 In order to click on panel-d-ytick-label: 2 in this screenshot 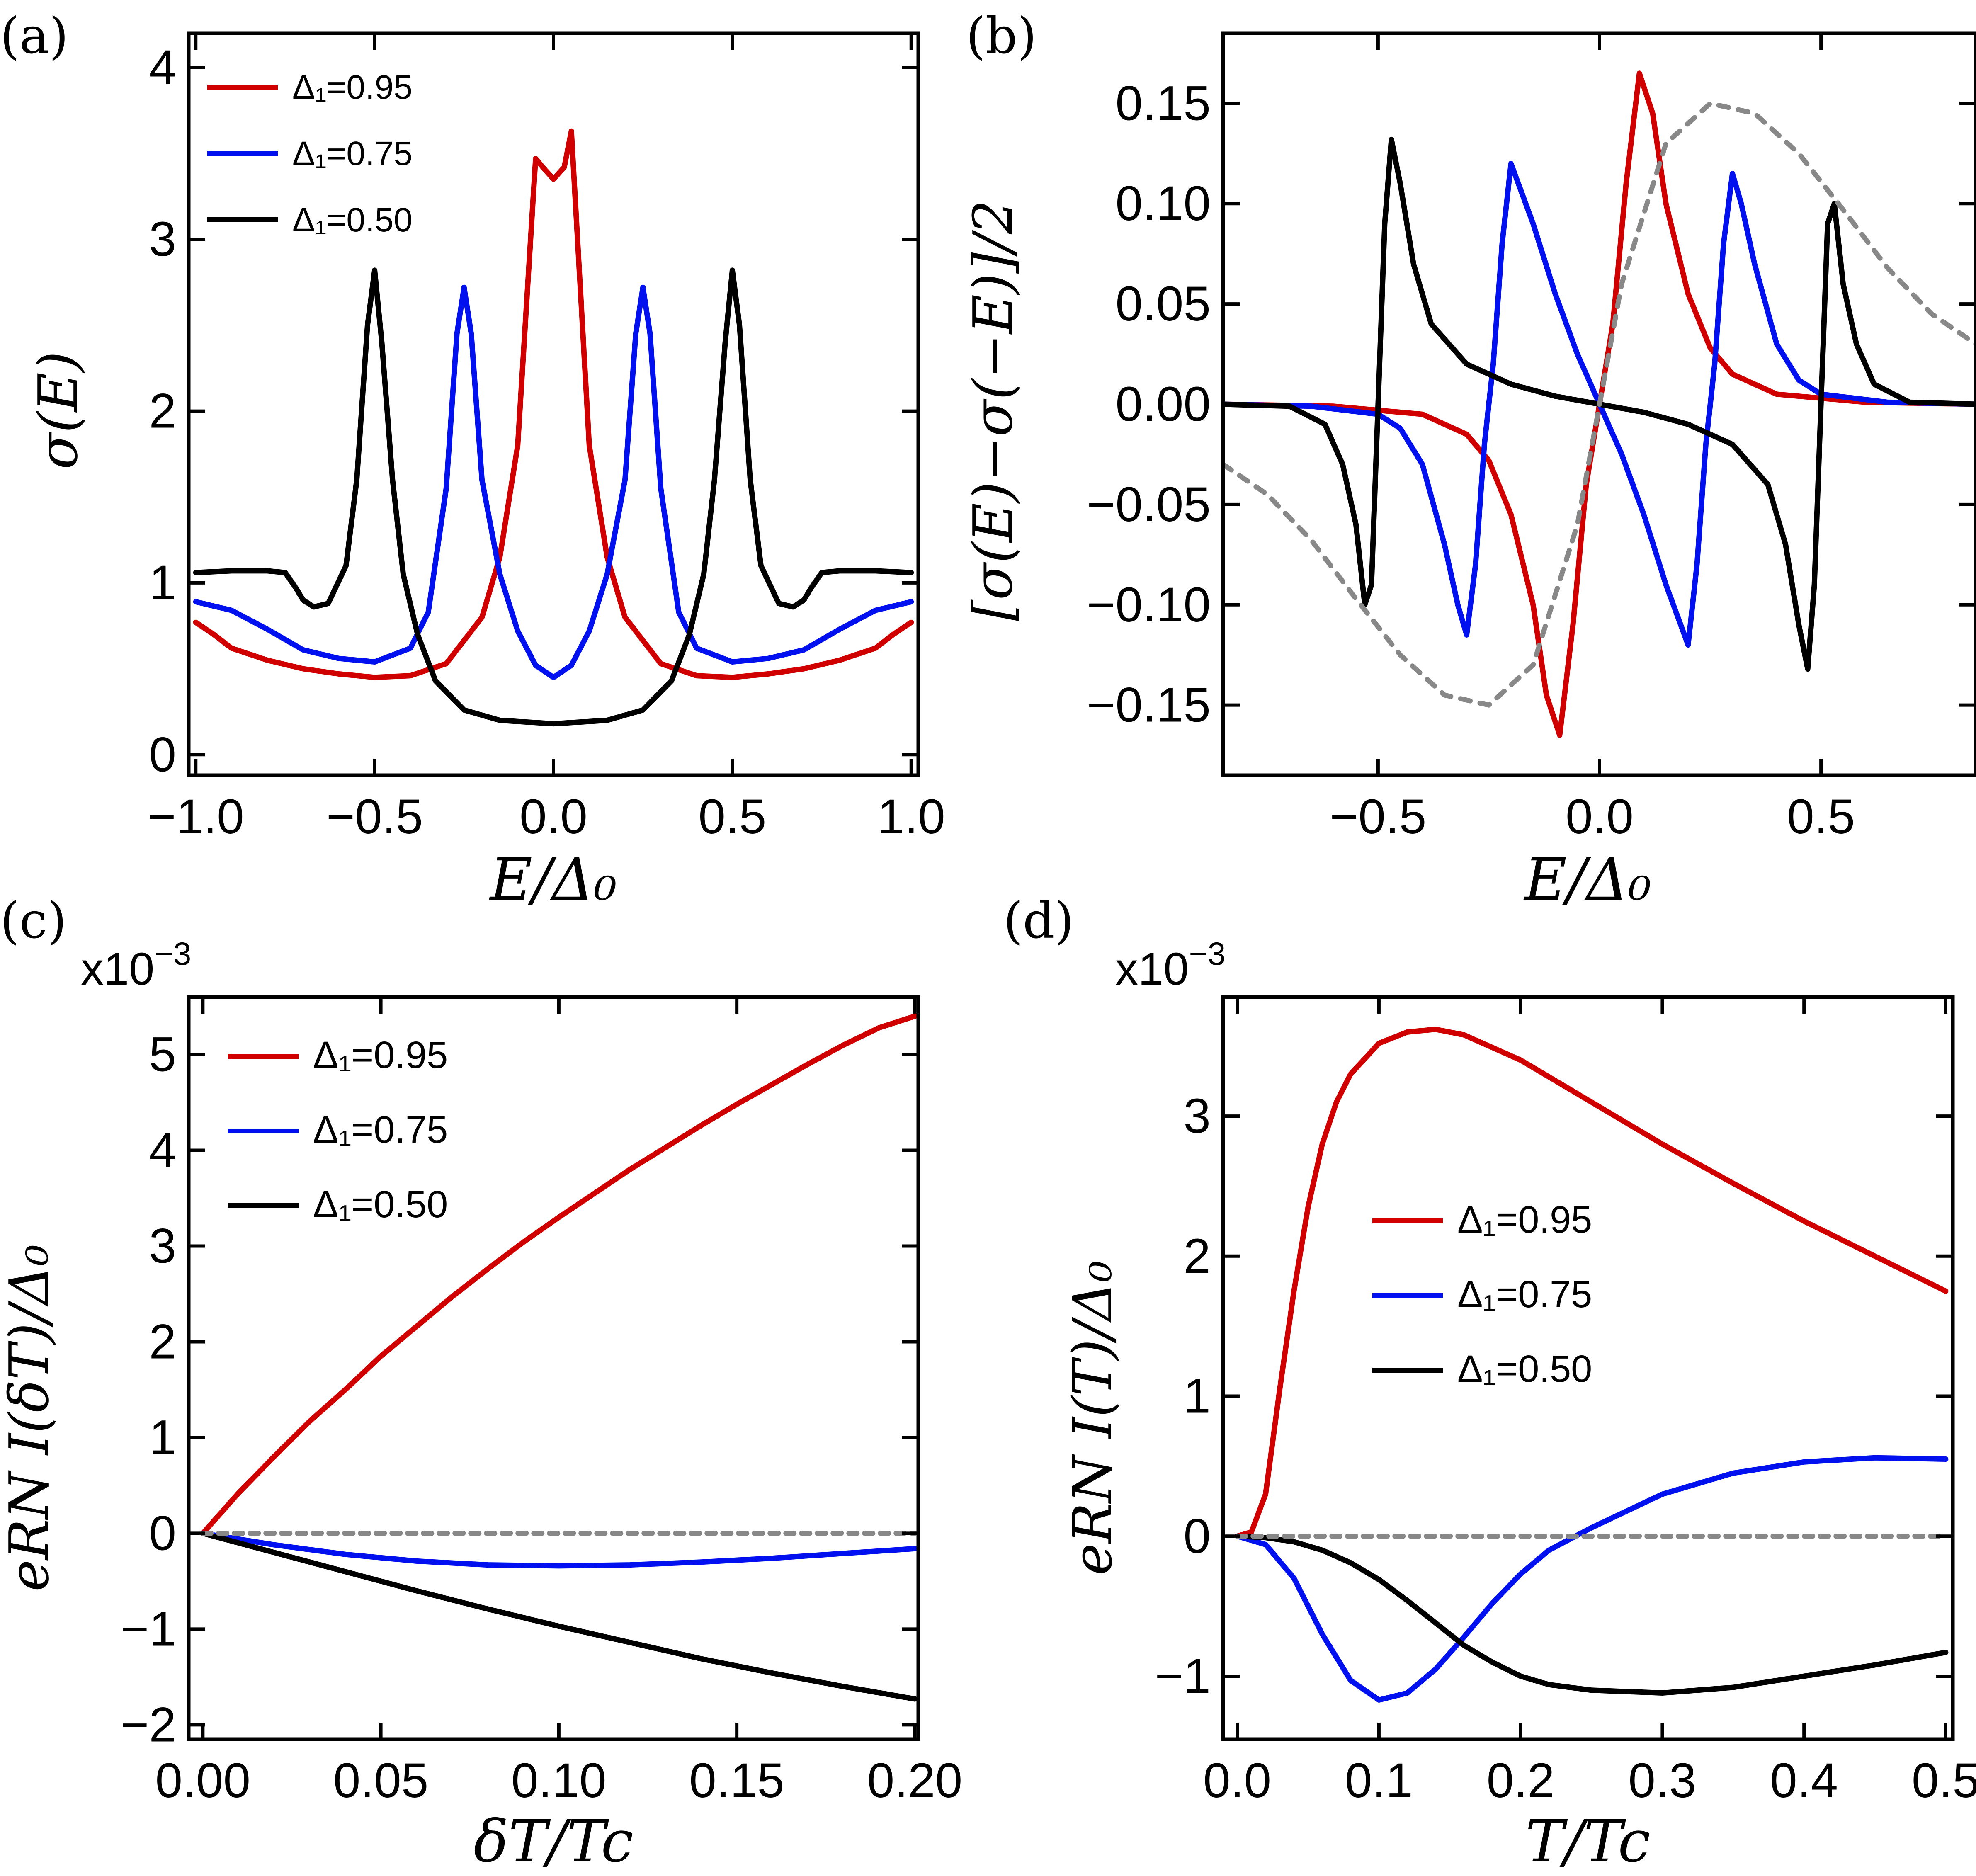, I will do `click(1197, 1257)`.